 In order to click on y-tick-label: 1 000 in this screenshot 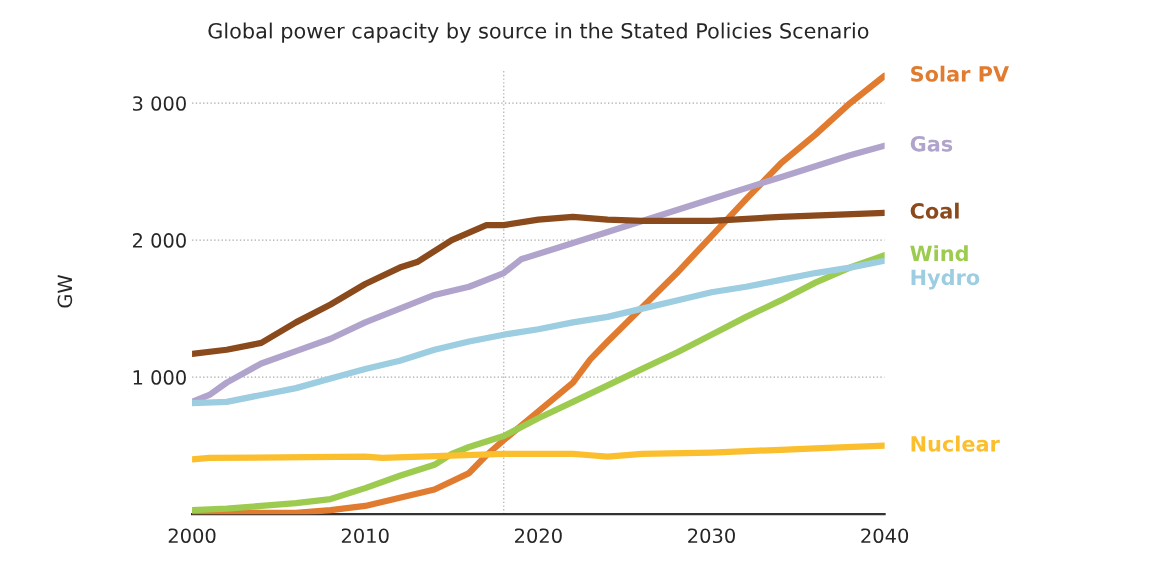, I will do `click(159, 377)`.